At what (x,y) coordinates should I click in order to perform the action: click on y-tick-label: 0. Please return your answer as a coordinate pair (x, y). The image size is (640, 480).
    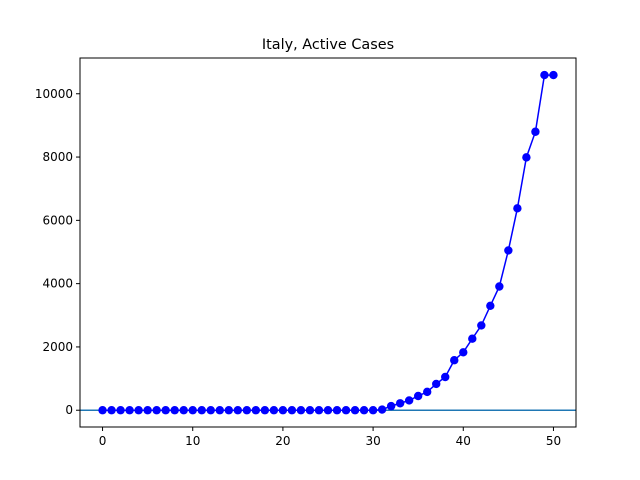
    Looking at the image, I should click on (69, 410).